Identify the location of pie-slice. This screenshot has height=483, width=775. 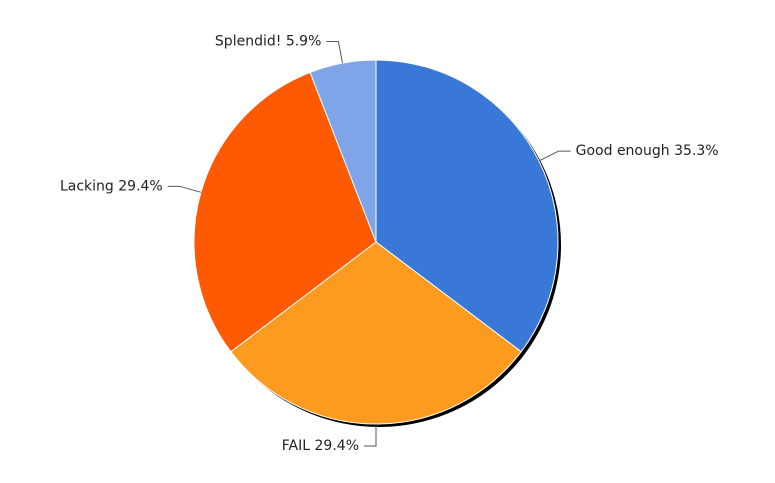
(343, 151).